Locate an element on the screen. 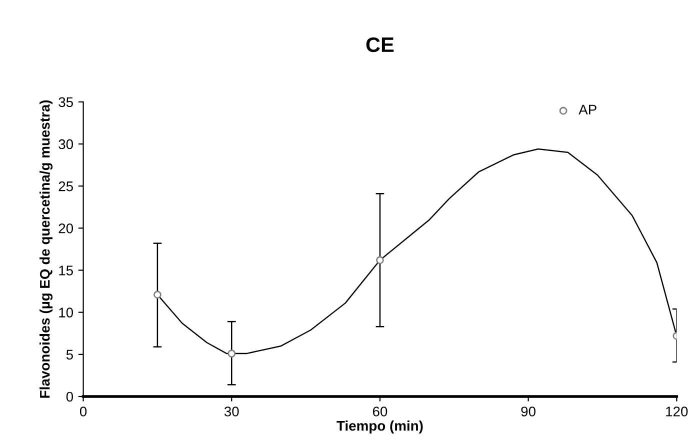  x-tick-label: 120 is located at coordinates (677, 411).